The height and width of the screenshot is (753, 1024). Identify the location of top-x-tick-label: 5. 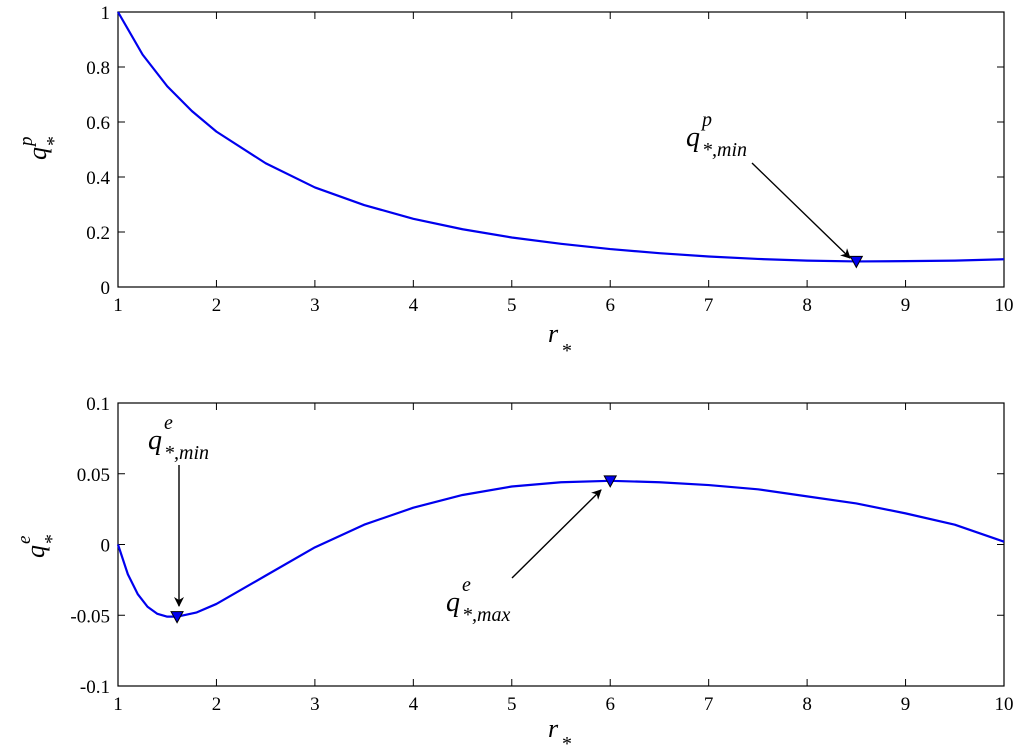
(512, 305).